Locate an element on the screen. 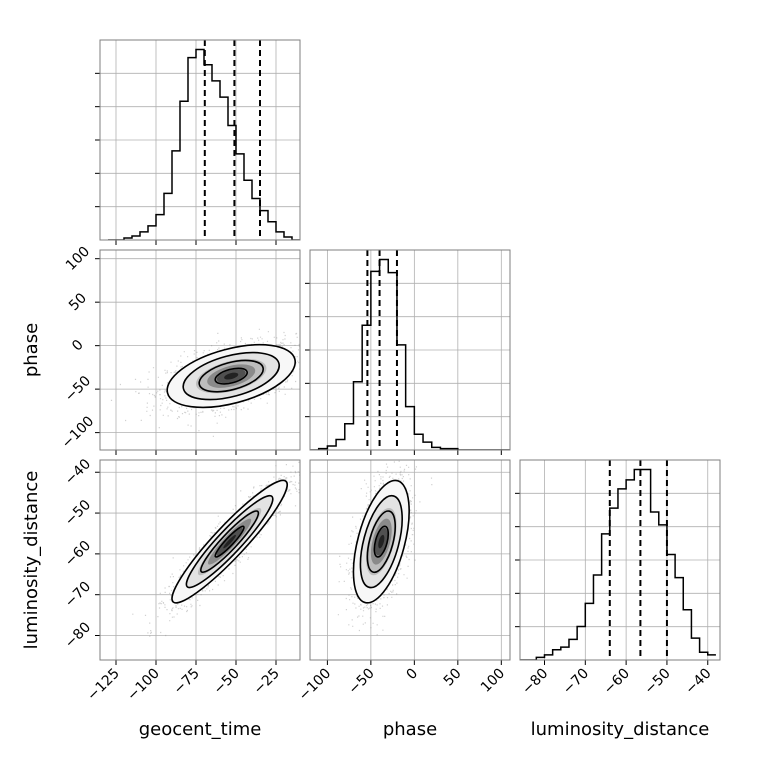  ytick-label-phase: 50 is located at coordinates (78, 302).